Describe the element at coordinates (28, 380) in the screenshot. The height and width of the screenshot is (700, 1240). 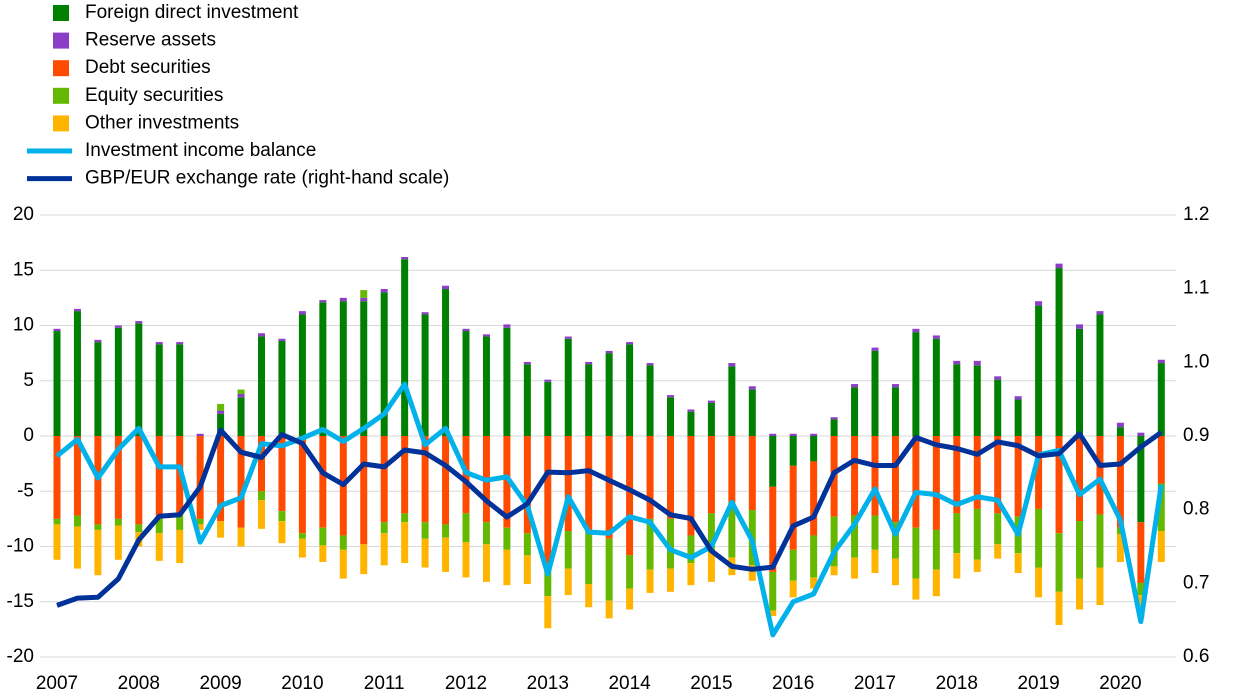
I see `y-tick-label: 5` at that location.